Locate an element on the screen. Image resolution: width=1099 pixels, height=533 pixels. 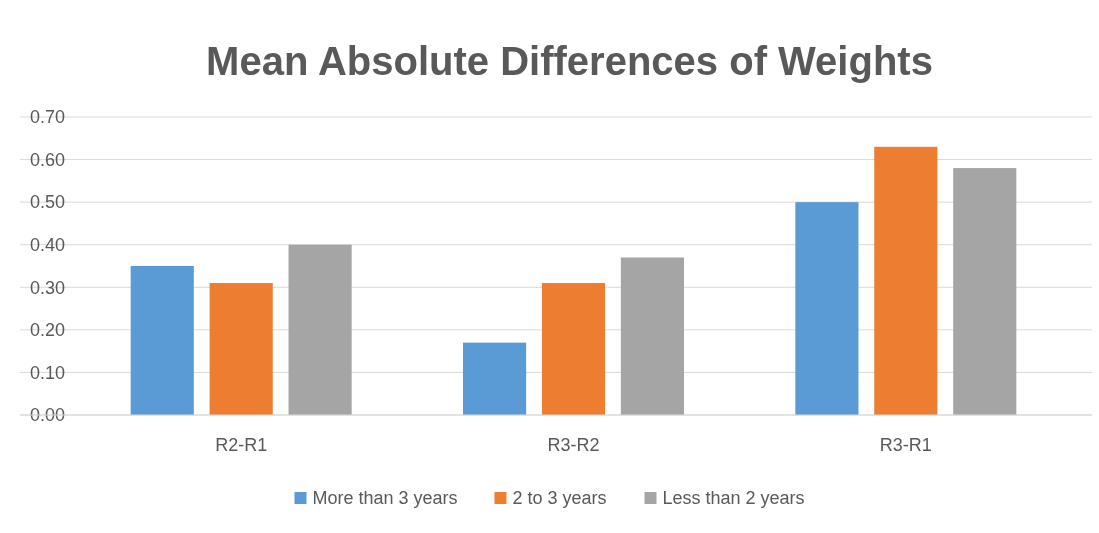
y-tick-label: 0.50 is located at coordinates (47, 202).